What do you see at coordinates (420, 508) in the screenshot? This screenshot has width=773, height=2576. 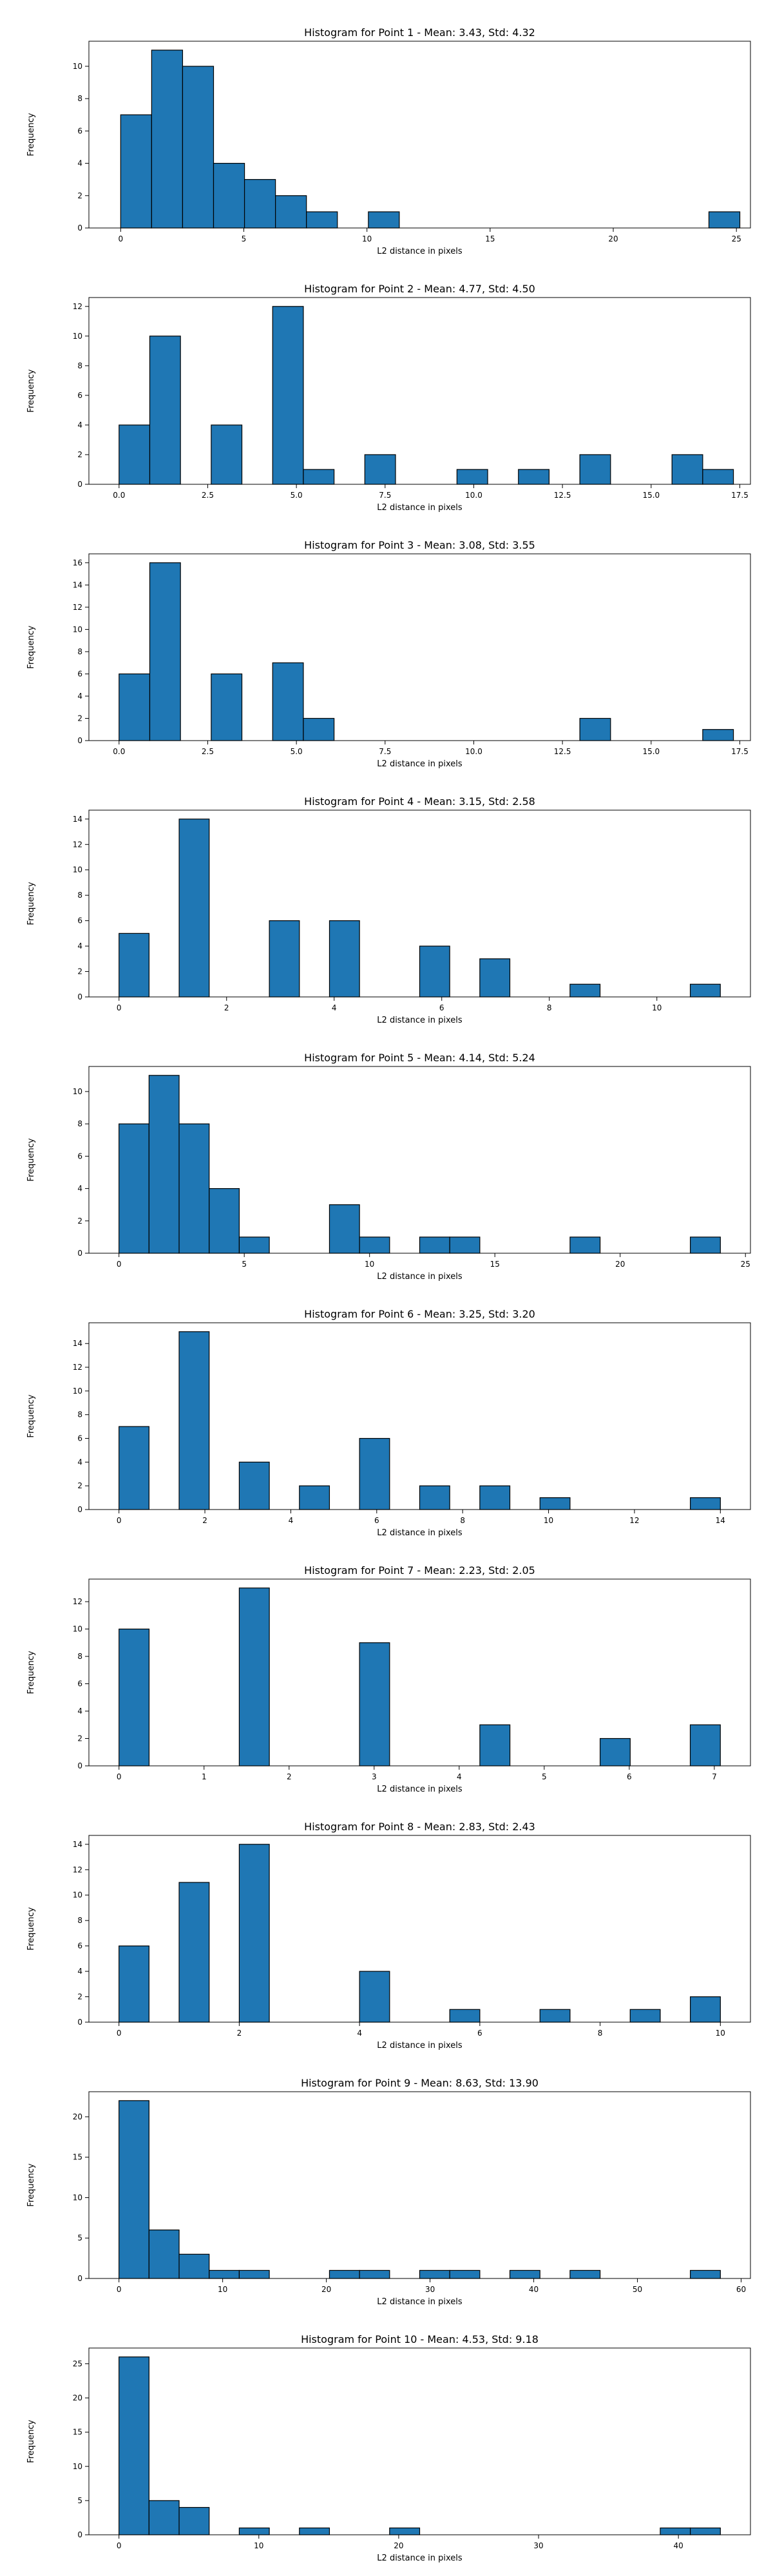 I see `x-axis-label: L2 distance in pixels` at bounding box center [420, 508].